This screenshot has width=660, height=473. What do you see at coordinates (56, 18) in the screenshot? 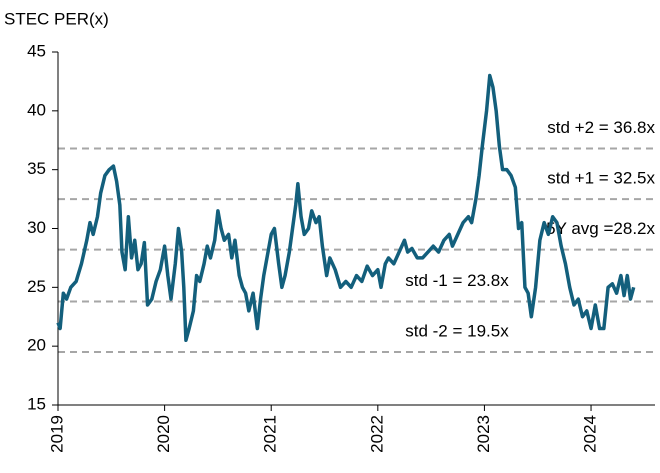
I see `chart-title: STEC PER(x)` at bounding box center [56, 18].